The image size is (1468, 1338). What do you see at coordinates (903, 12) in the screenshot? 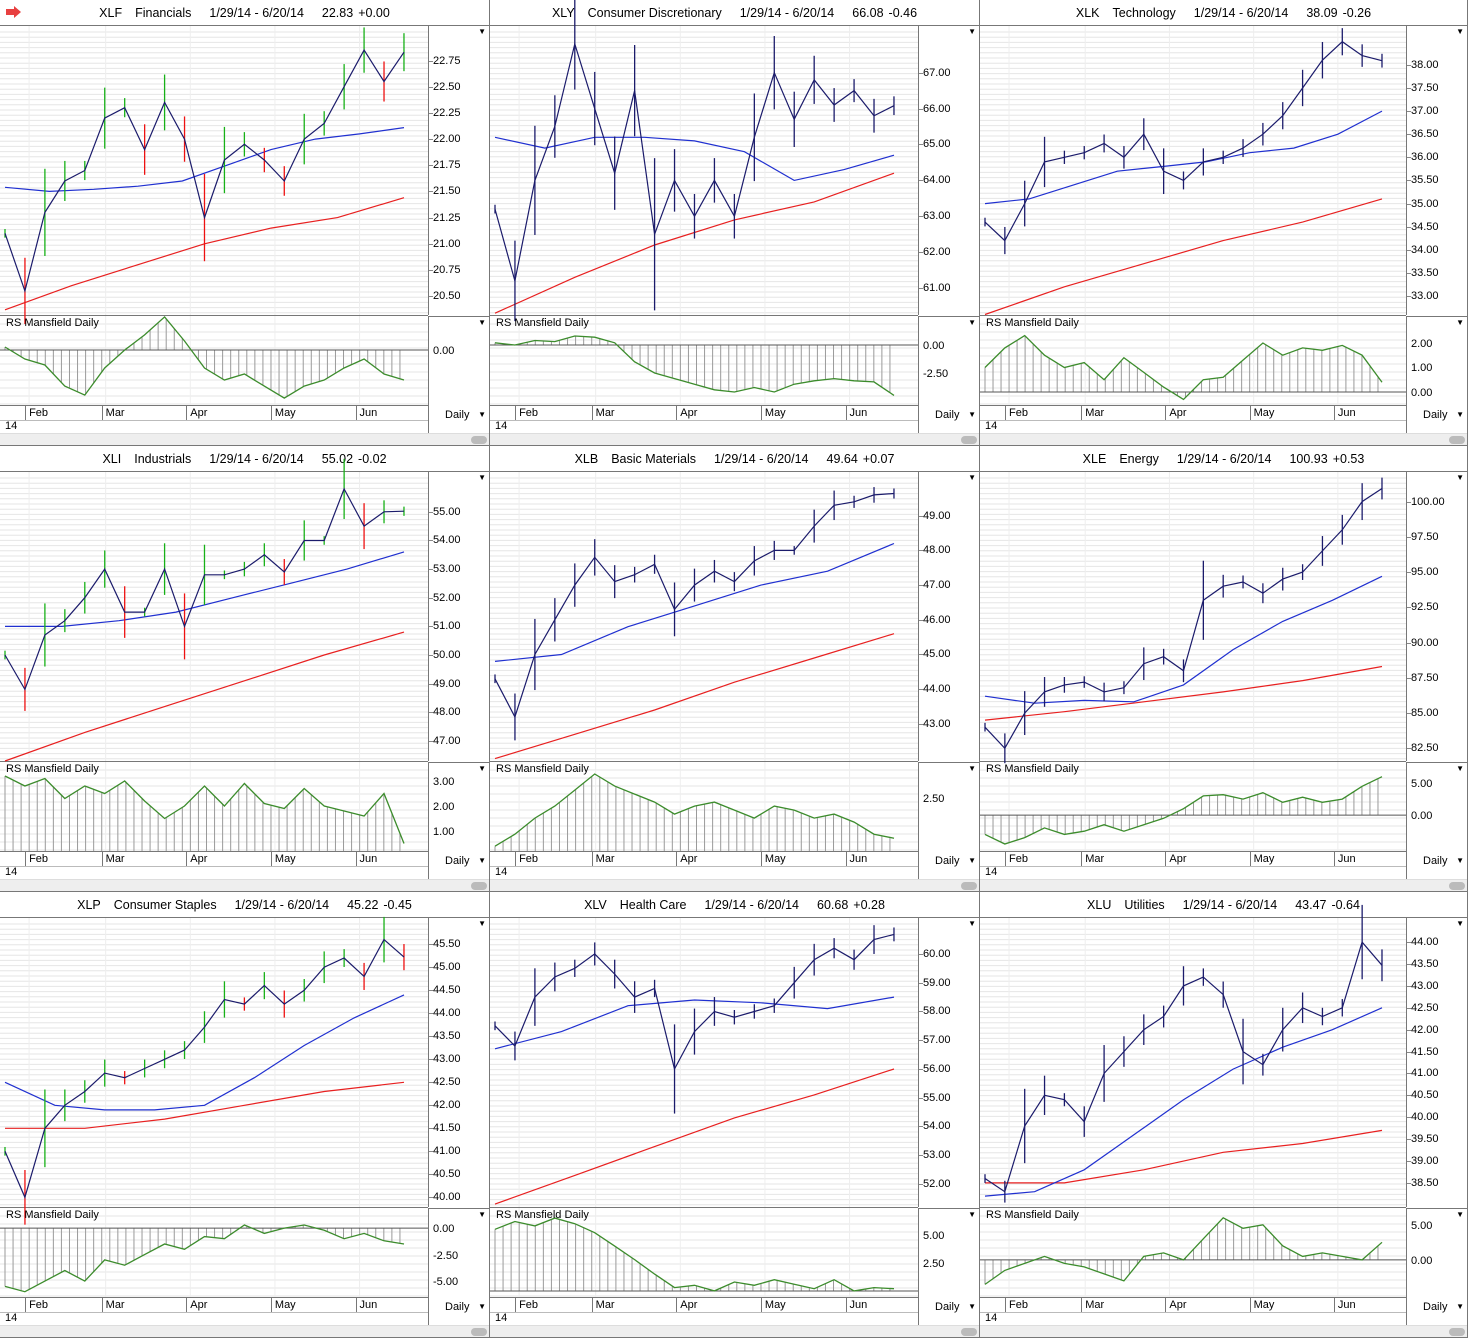
I see `price-change: -0.46` at bounding box center [903, 12].